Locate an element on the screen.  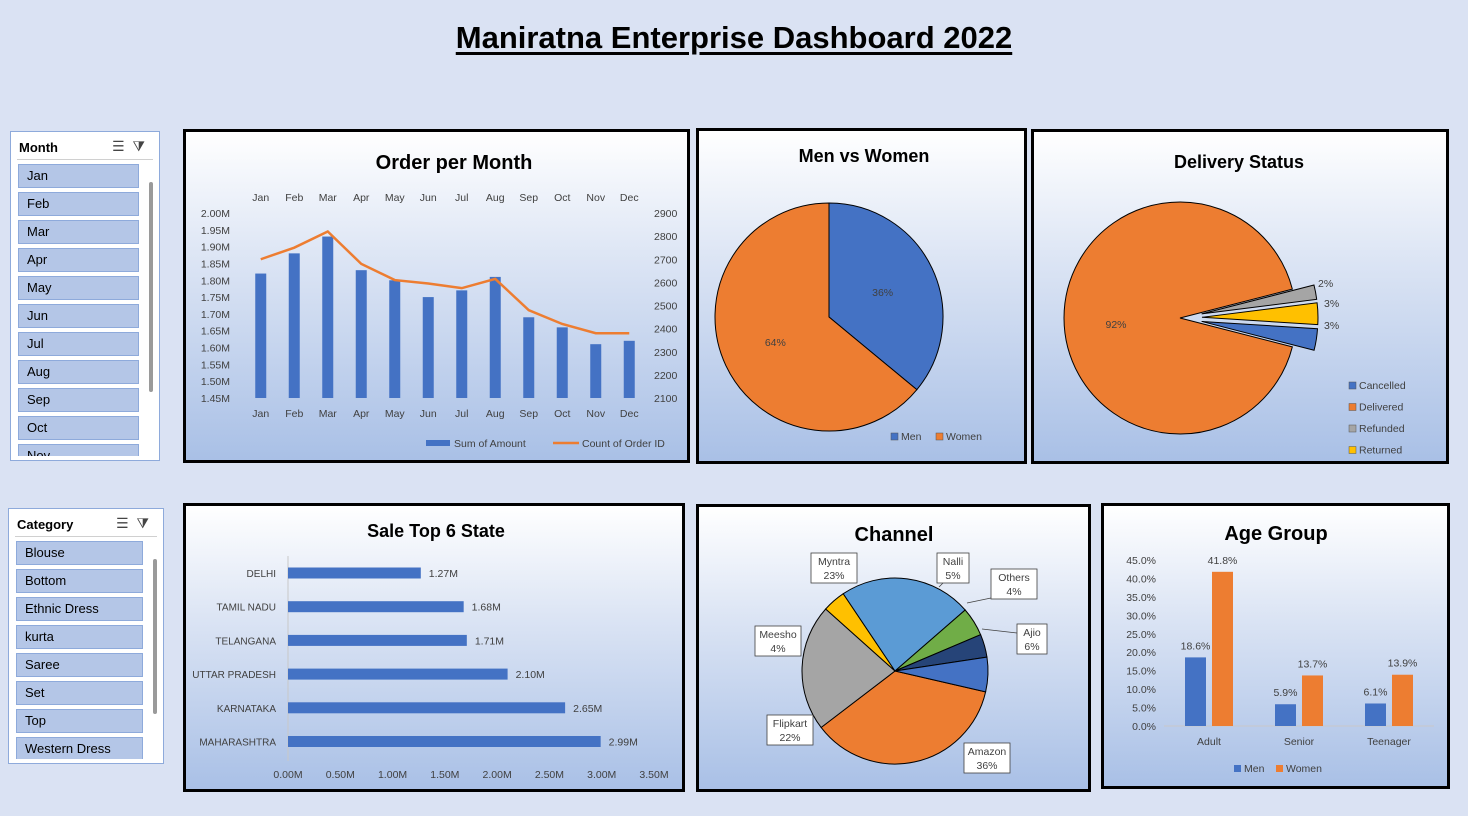
slicer-item: Ethnic Dress is located at coordinates (79, 609).